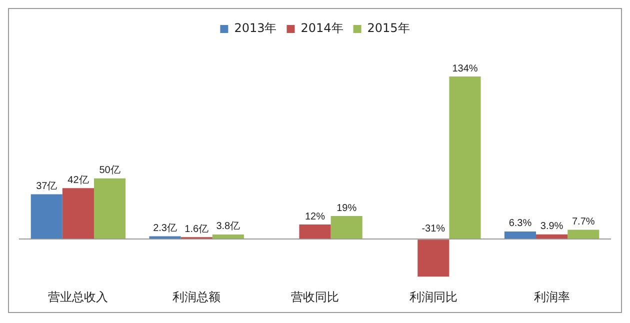  Describe the element at coordinates (255, 28) in the screenshot. I see `legend-label: 2013年` at that location.